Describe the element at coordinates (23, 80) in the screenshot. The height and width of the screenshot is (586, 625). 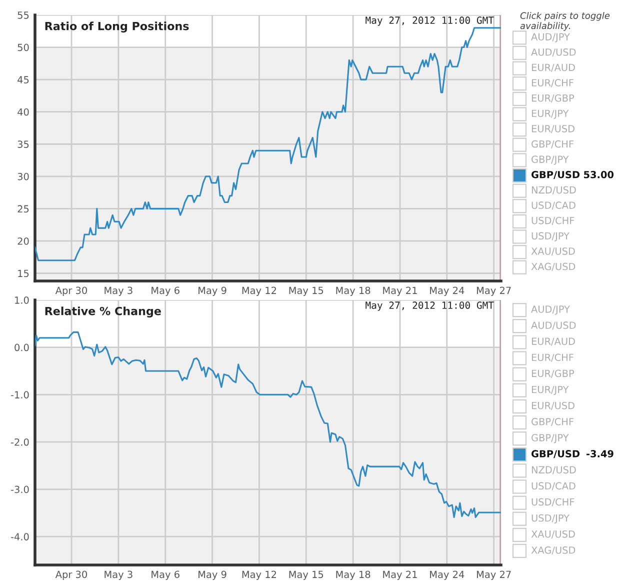
I see `y-tick-label: 45` at that location.